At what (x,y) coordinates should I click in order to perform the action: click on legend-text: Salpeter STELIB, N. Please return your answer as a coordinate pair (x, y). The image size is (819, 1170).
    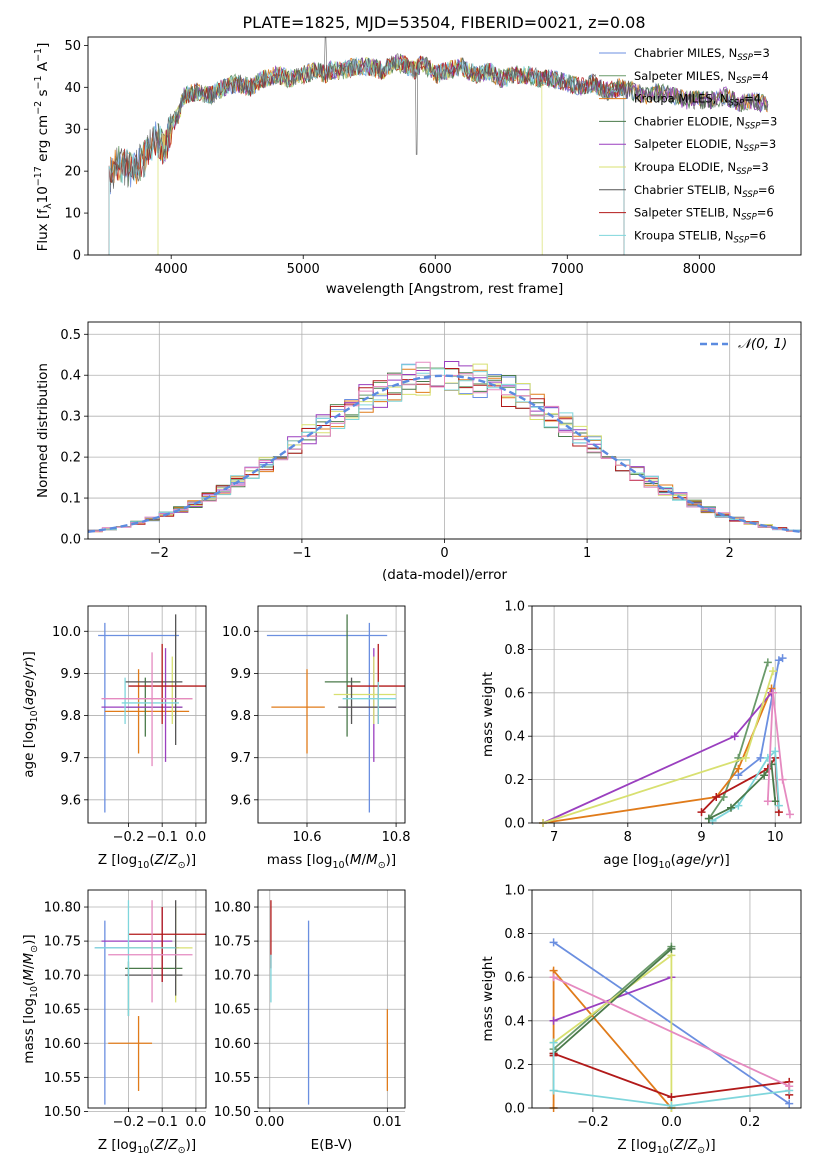
    Looking at the image, I should click on (687, 213).